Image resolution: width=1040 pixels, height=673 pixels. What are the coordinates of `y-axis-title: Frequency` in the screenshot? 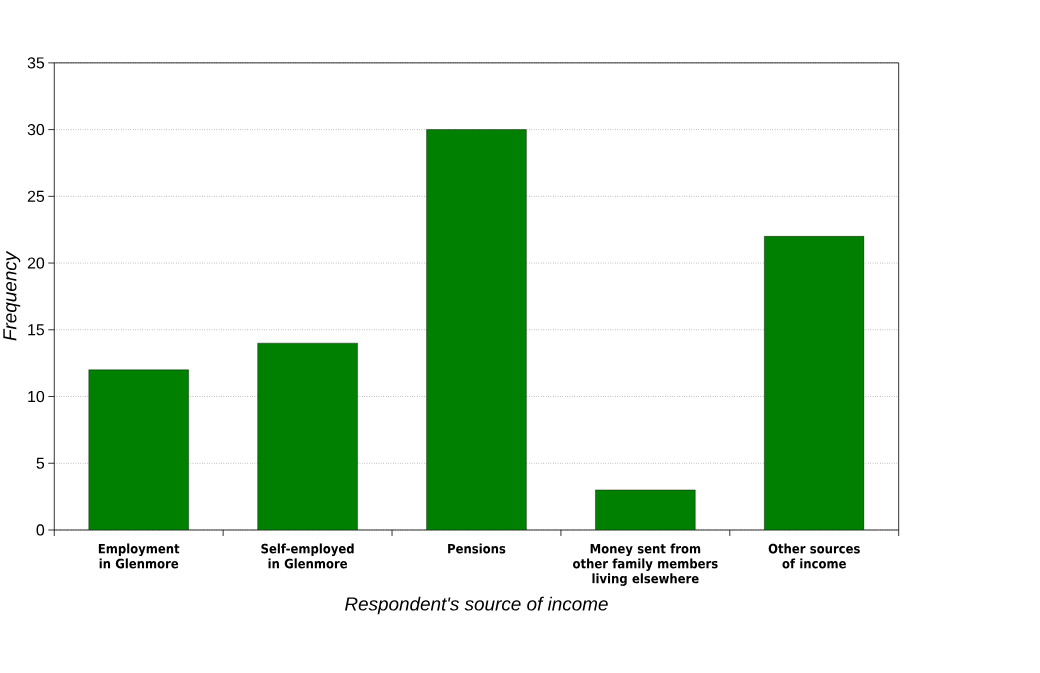 It's located at (12, 296).